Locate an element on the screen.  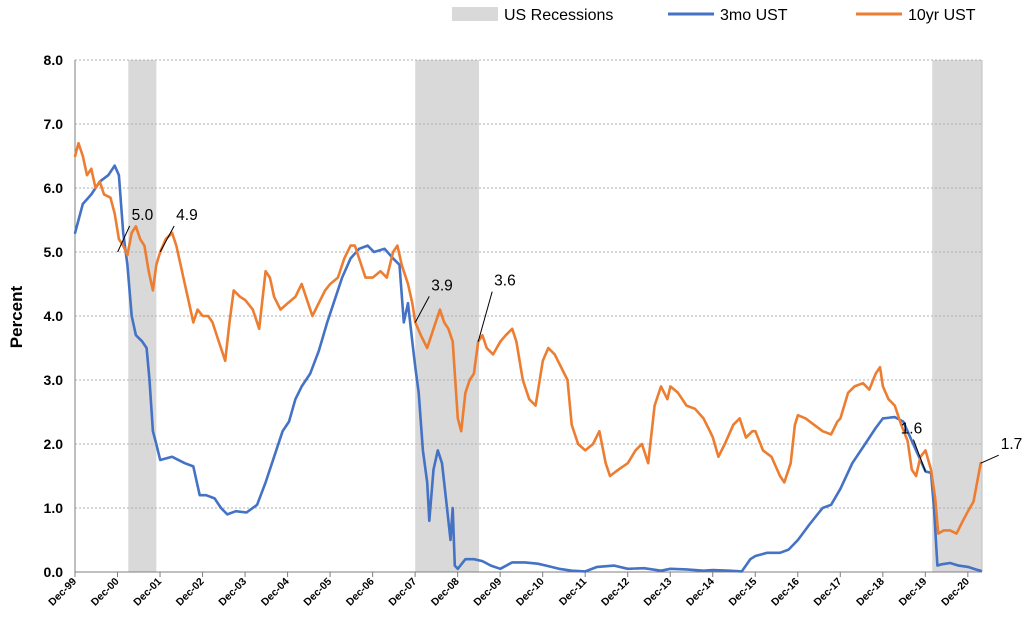
y-tick-label: 7.0 is located at coordinates (54, 124).